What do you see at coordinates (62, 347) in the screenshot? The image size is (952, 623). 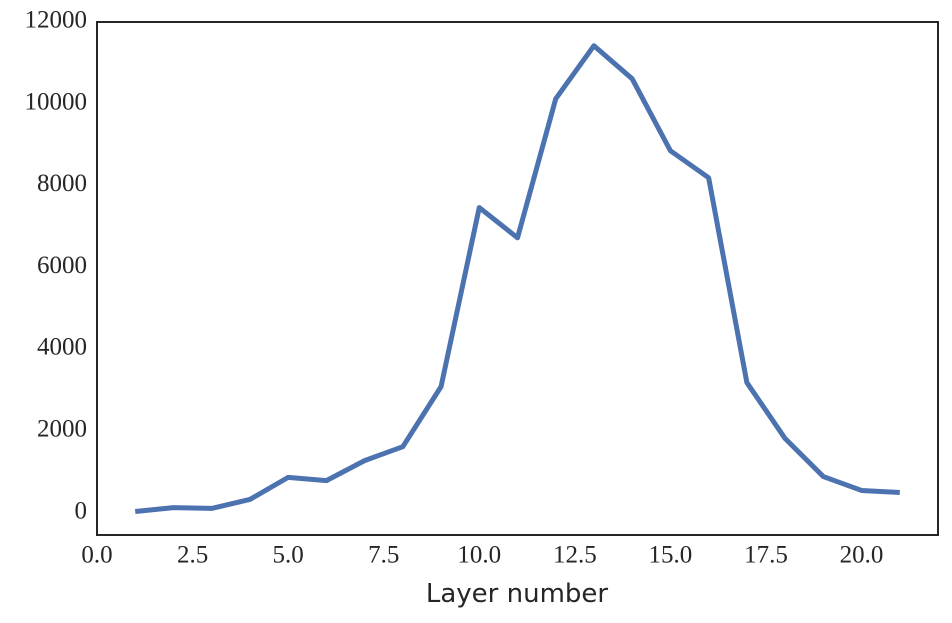 I see `y-tick-label: 4000` at bounding box center [62, 347].